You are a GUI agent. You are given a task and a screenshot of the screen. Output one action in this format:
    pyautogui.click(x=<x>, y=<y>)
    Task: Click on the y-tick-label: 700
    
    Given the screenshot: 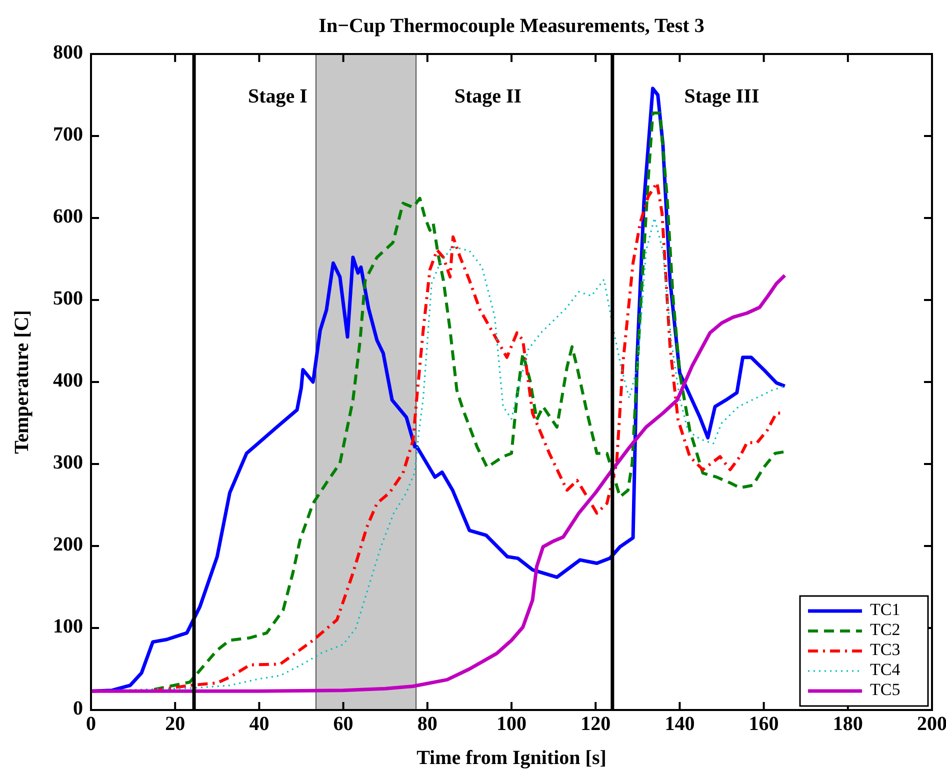 What is the action you would take?
    pyautogui.click(x=68, y=135)
    